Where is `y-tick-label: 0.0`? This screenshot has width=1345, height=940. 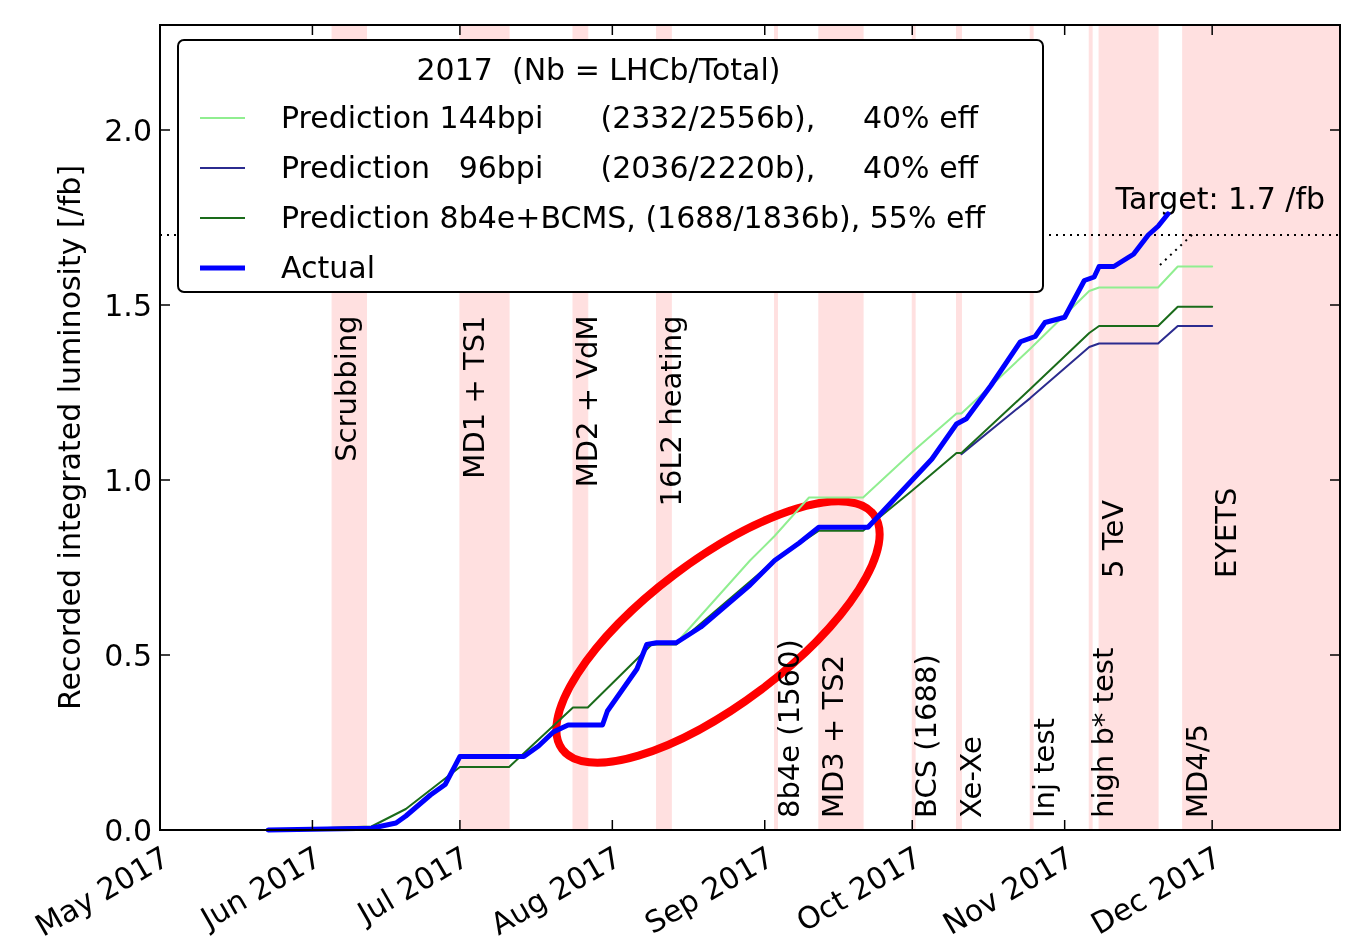
y-tick-label: 0.0 is located at coordinates (128, 830).